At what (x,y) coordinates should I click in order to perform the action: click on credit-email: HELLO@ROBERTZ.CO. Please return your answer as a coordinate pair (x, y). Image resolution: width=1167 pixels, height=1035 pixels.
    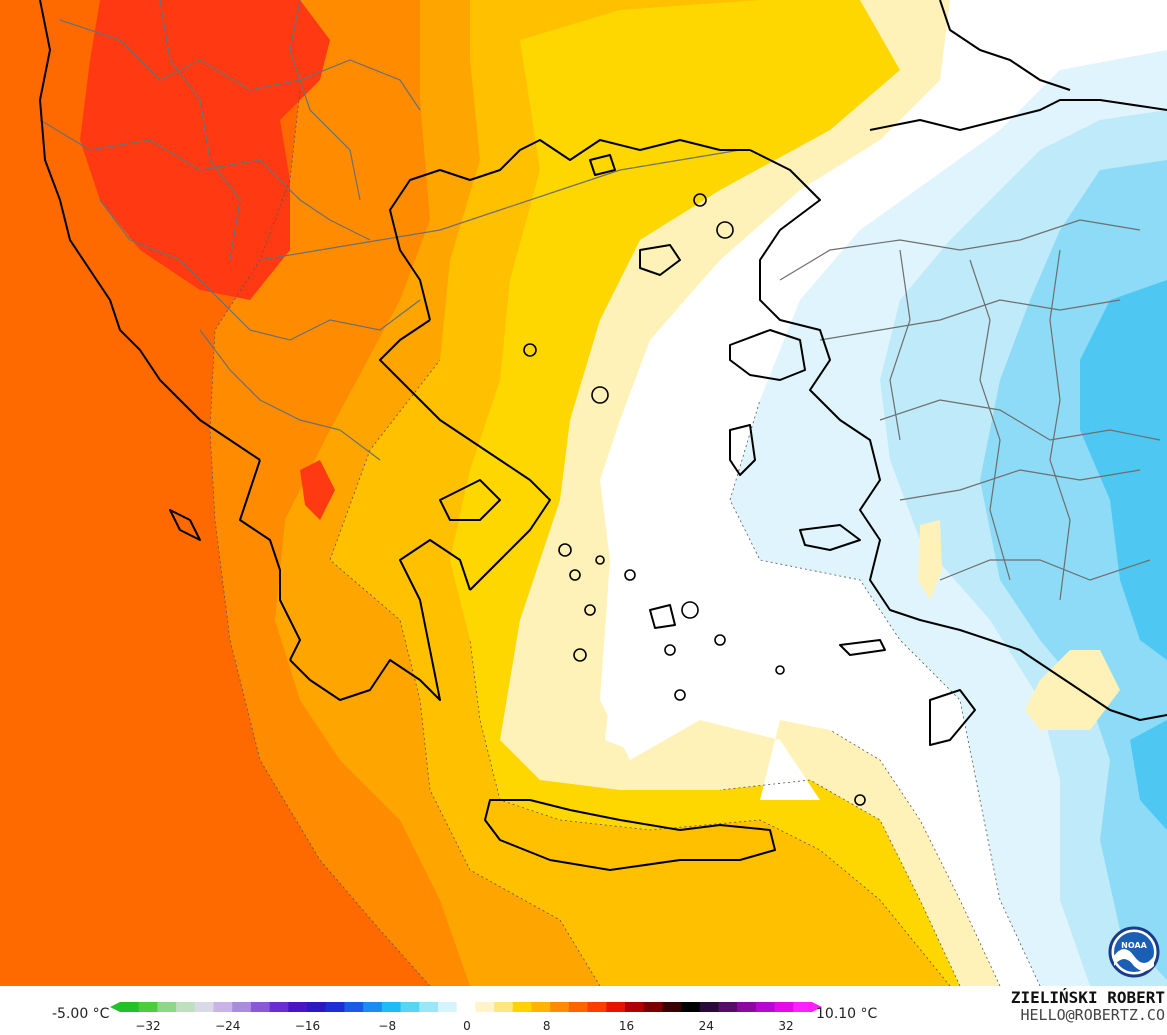
    Looking at the image, I should click on (1093, 1015).